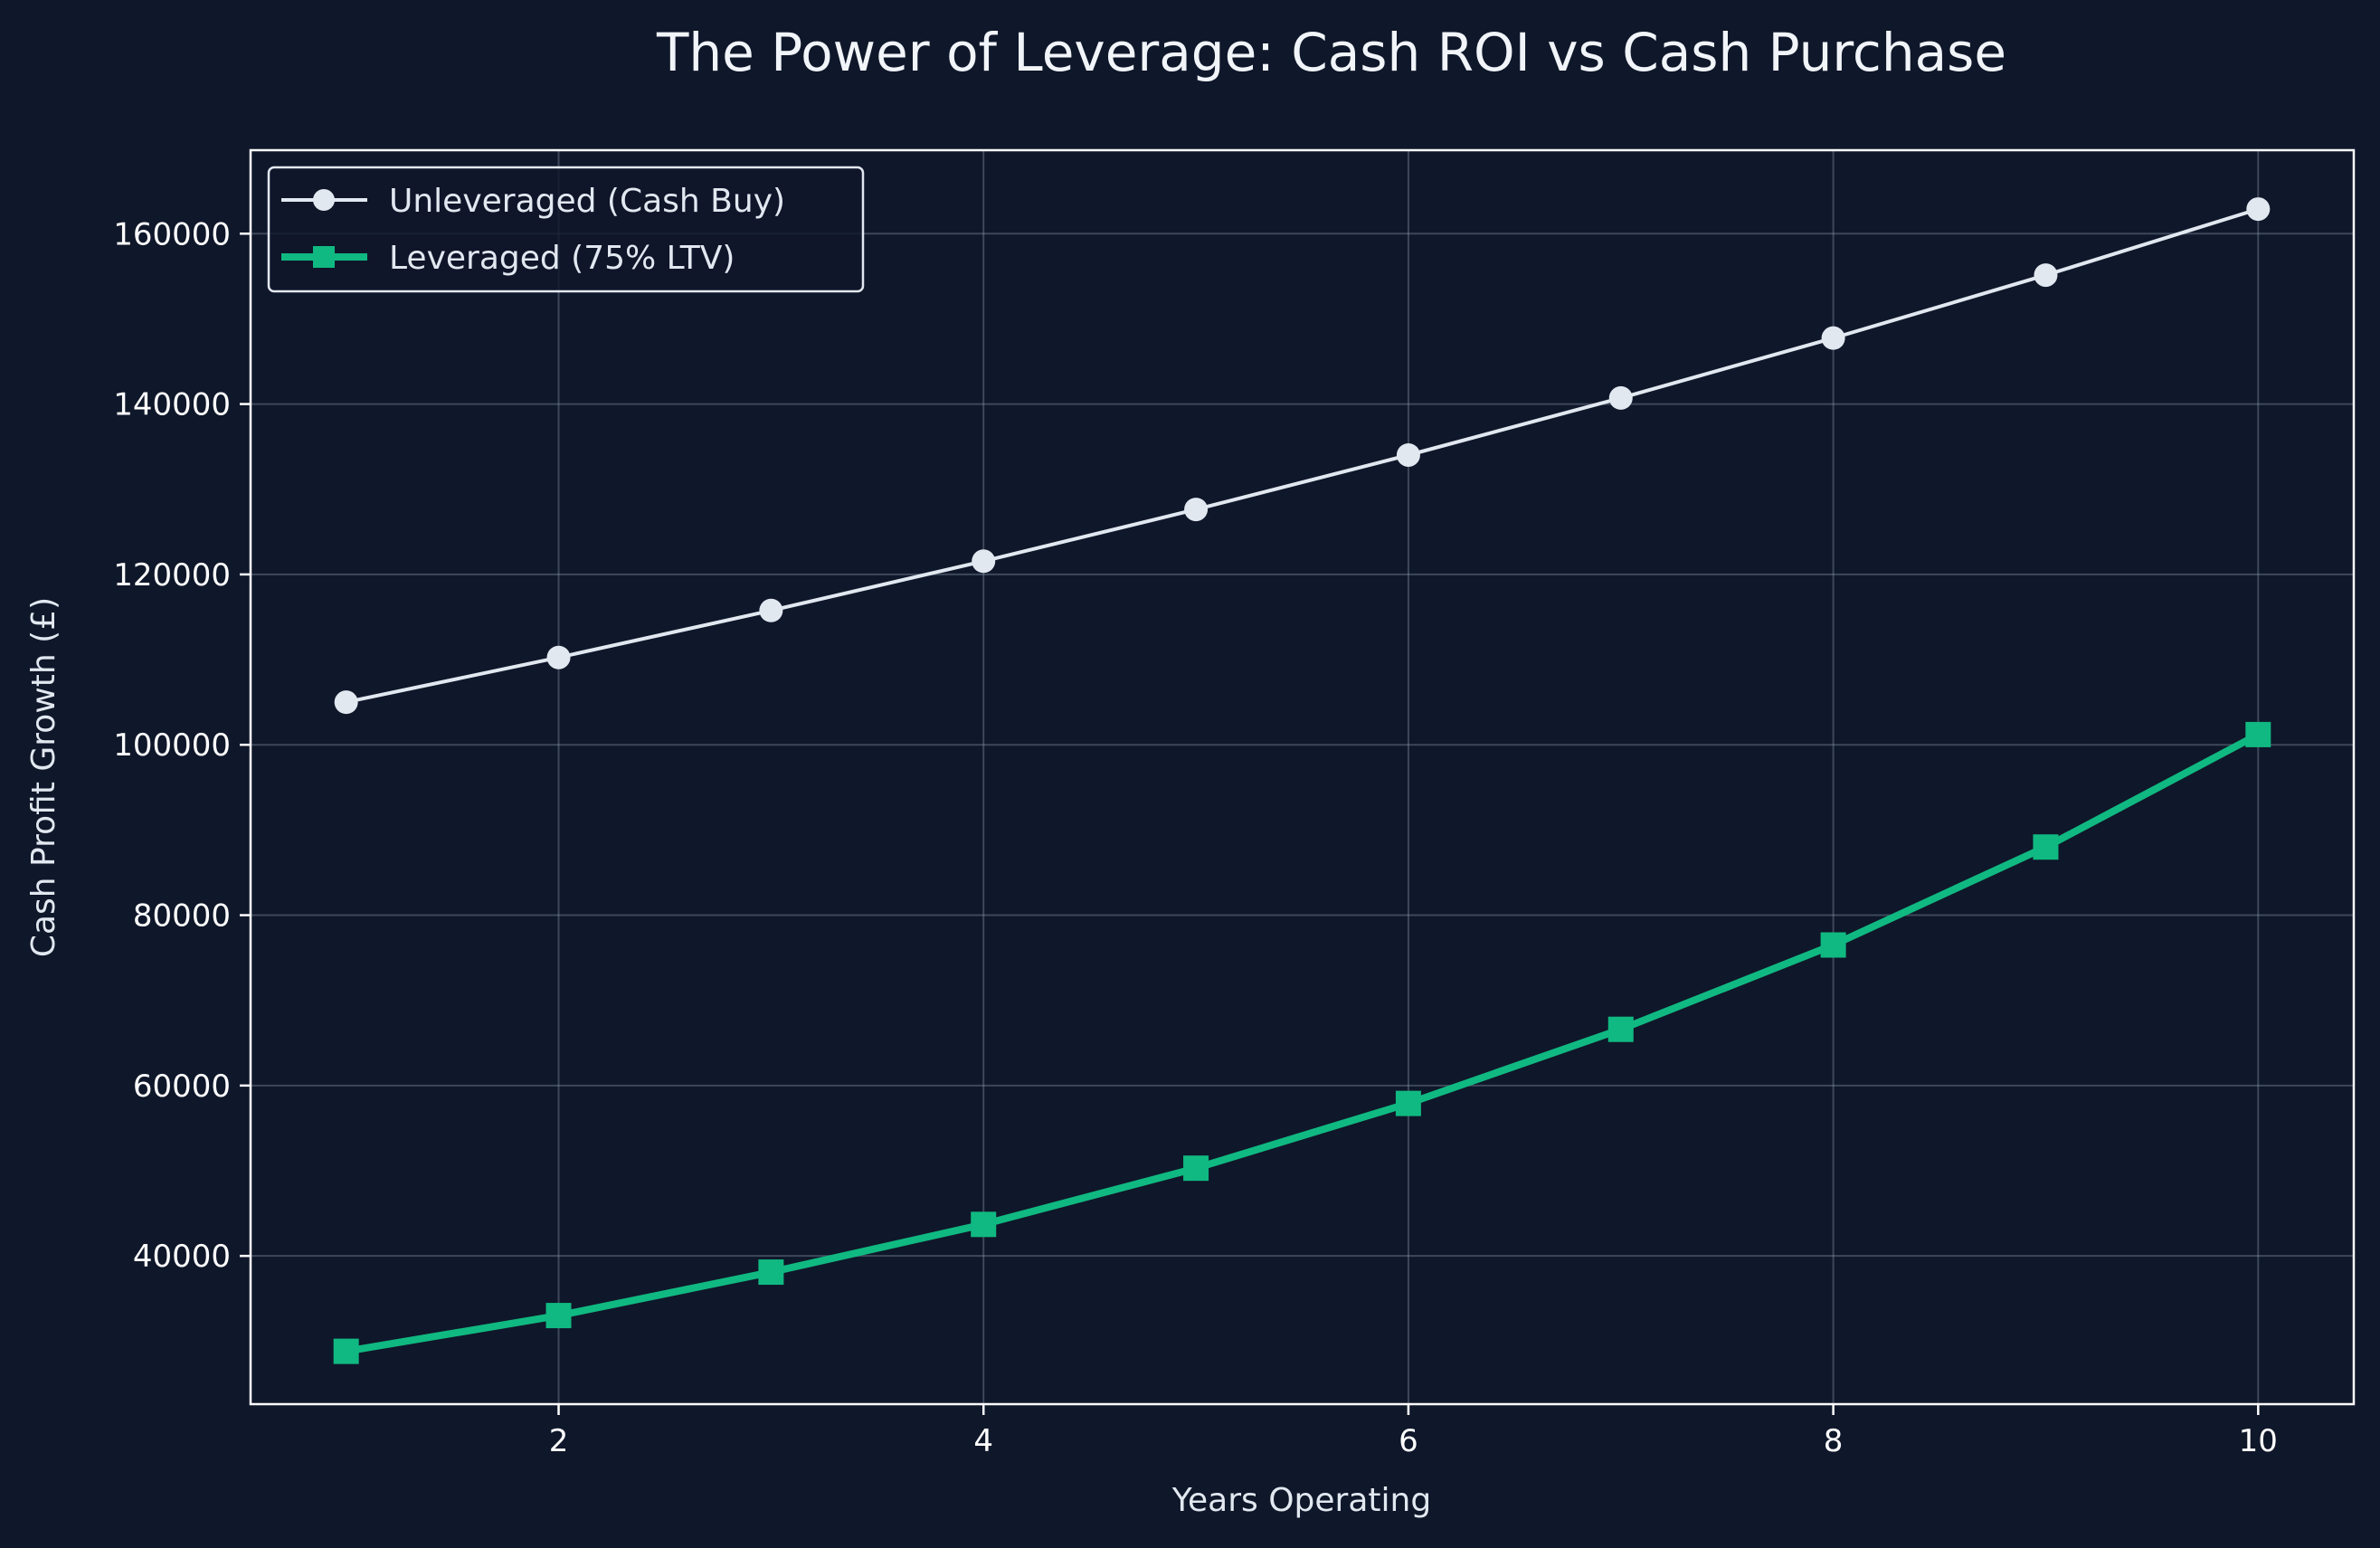 This screenshot has width=2380, height=1548. What do you see at coordinates (1301, 1500) in the screenshot?
I see `x-axis-label: Years Operating` at bounding box center [1301, 1500].